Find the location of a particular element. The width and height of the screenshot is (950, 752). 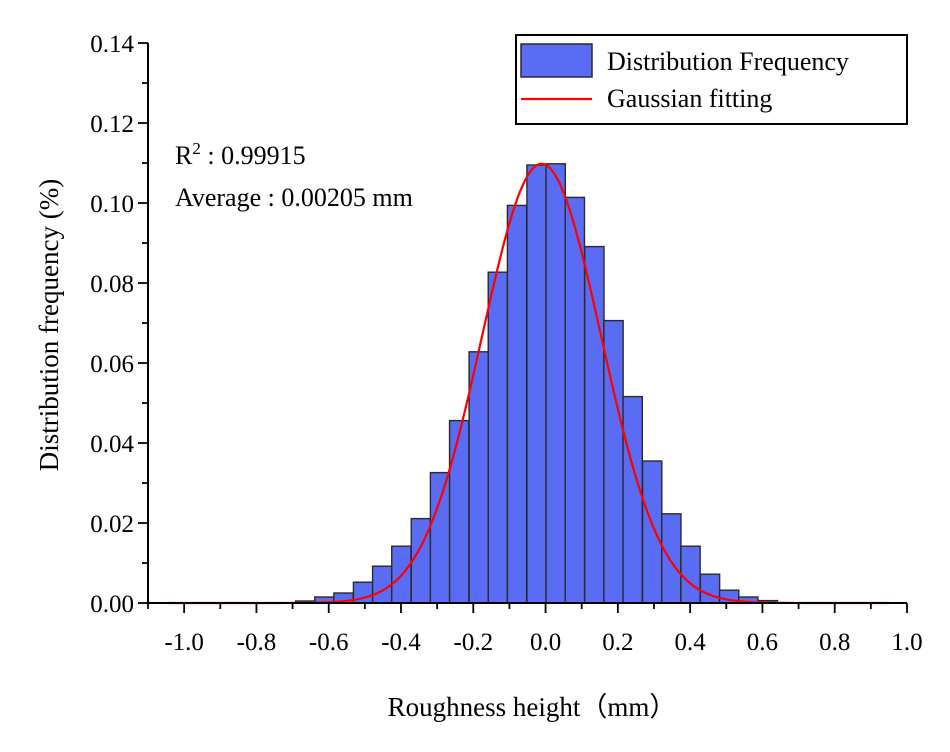

y-tick-label: 0.12 is located at coordinates (112, 124).